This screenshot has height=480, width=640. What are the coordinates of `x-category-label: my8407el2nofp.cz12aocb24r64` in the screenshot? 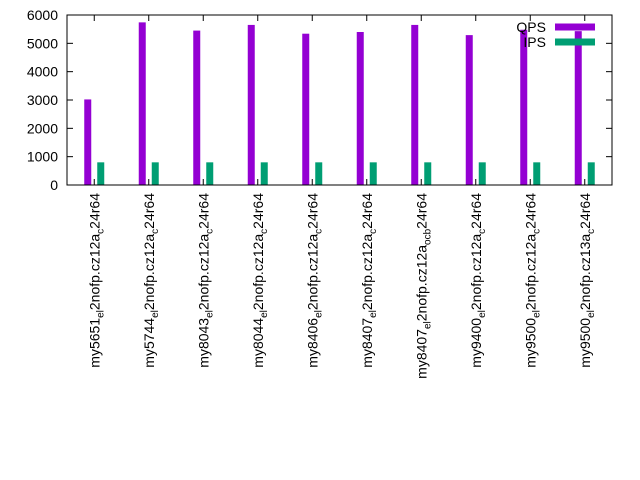 It's located at (423, 286).